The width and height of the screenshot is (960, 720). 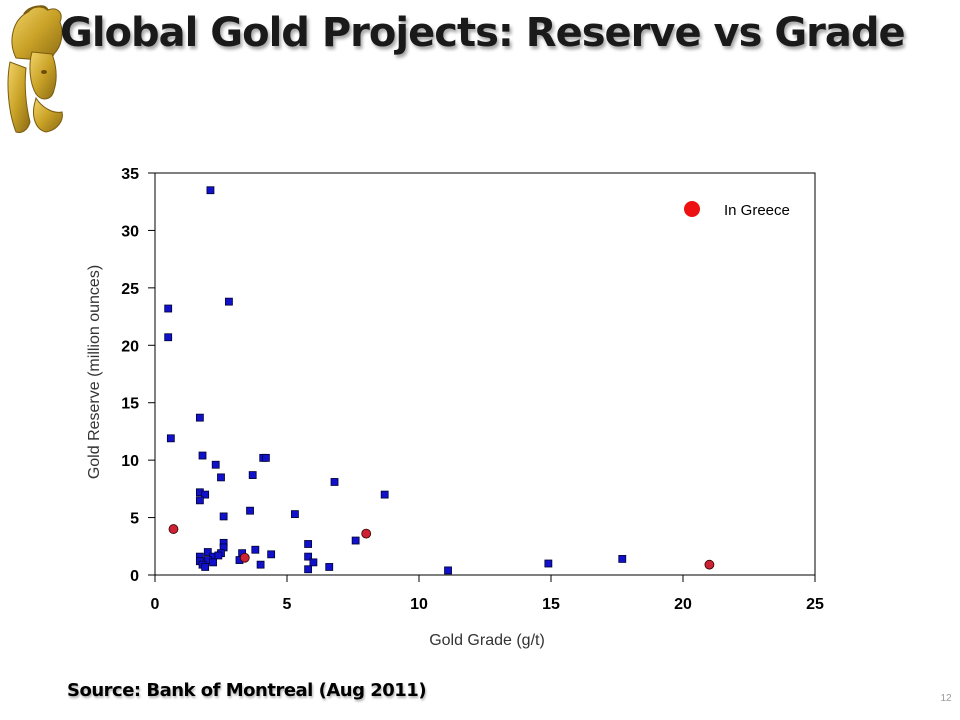 I want to click on y-tick-label: 15, so click(x=130, y=404).